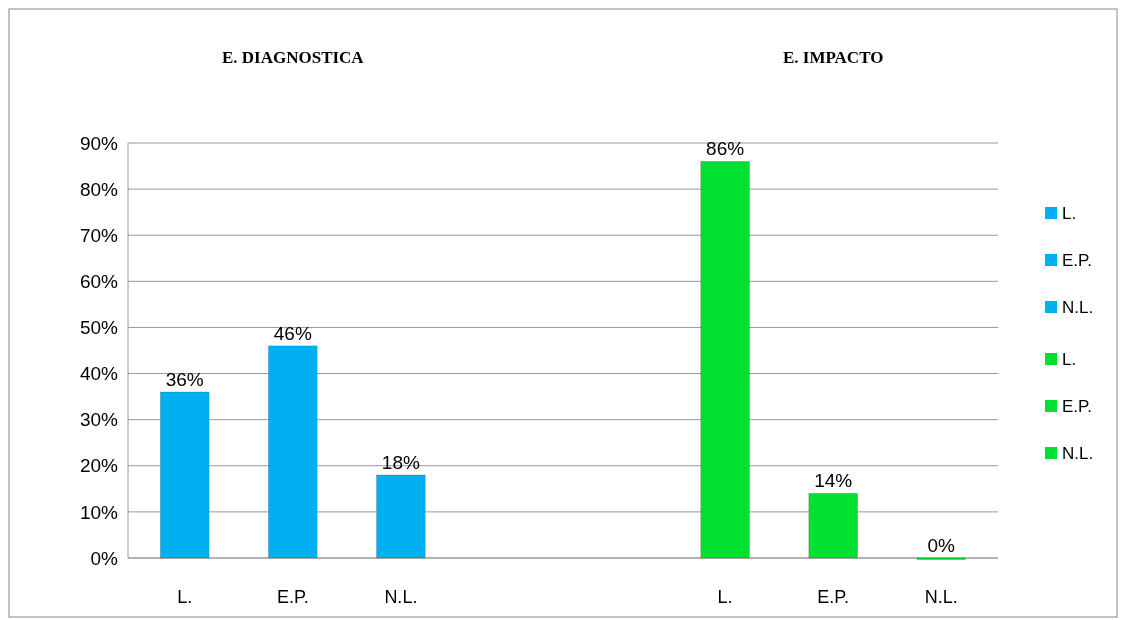 The height and width of the screenshot is (620, 1127). What do you see at coordinates (184, 379) in the screenshot?
I see `data-label: 36%` at bounding box center [184, 379].